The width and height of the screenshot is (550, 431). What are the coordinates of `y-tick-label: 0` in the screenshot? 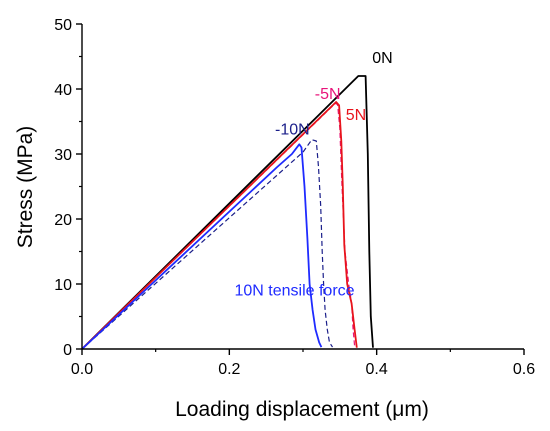 It's located at (67, 350).